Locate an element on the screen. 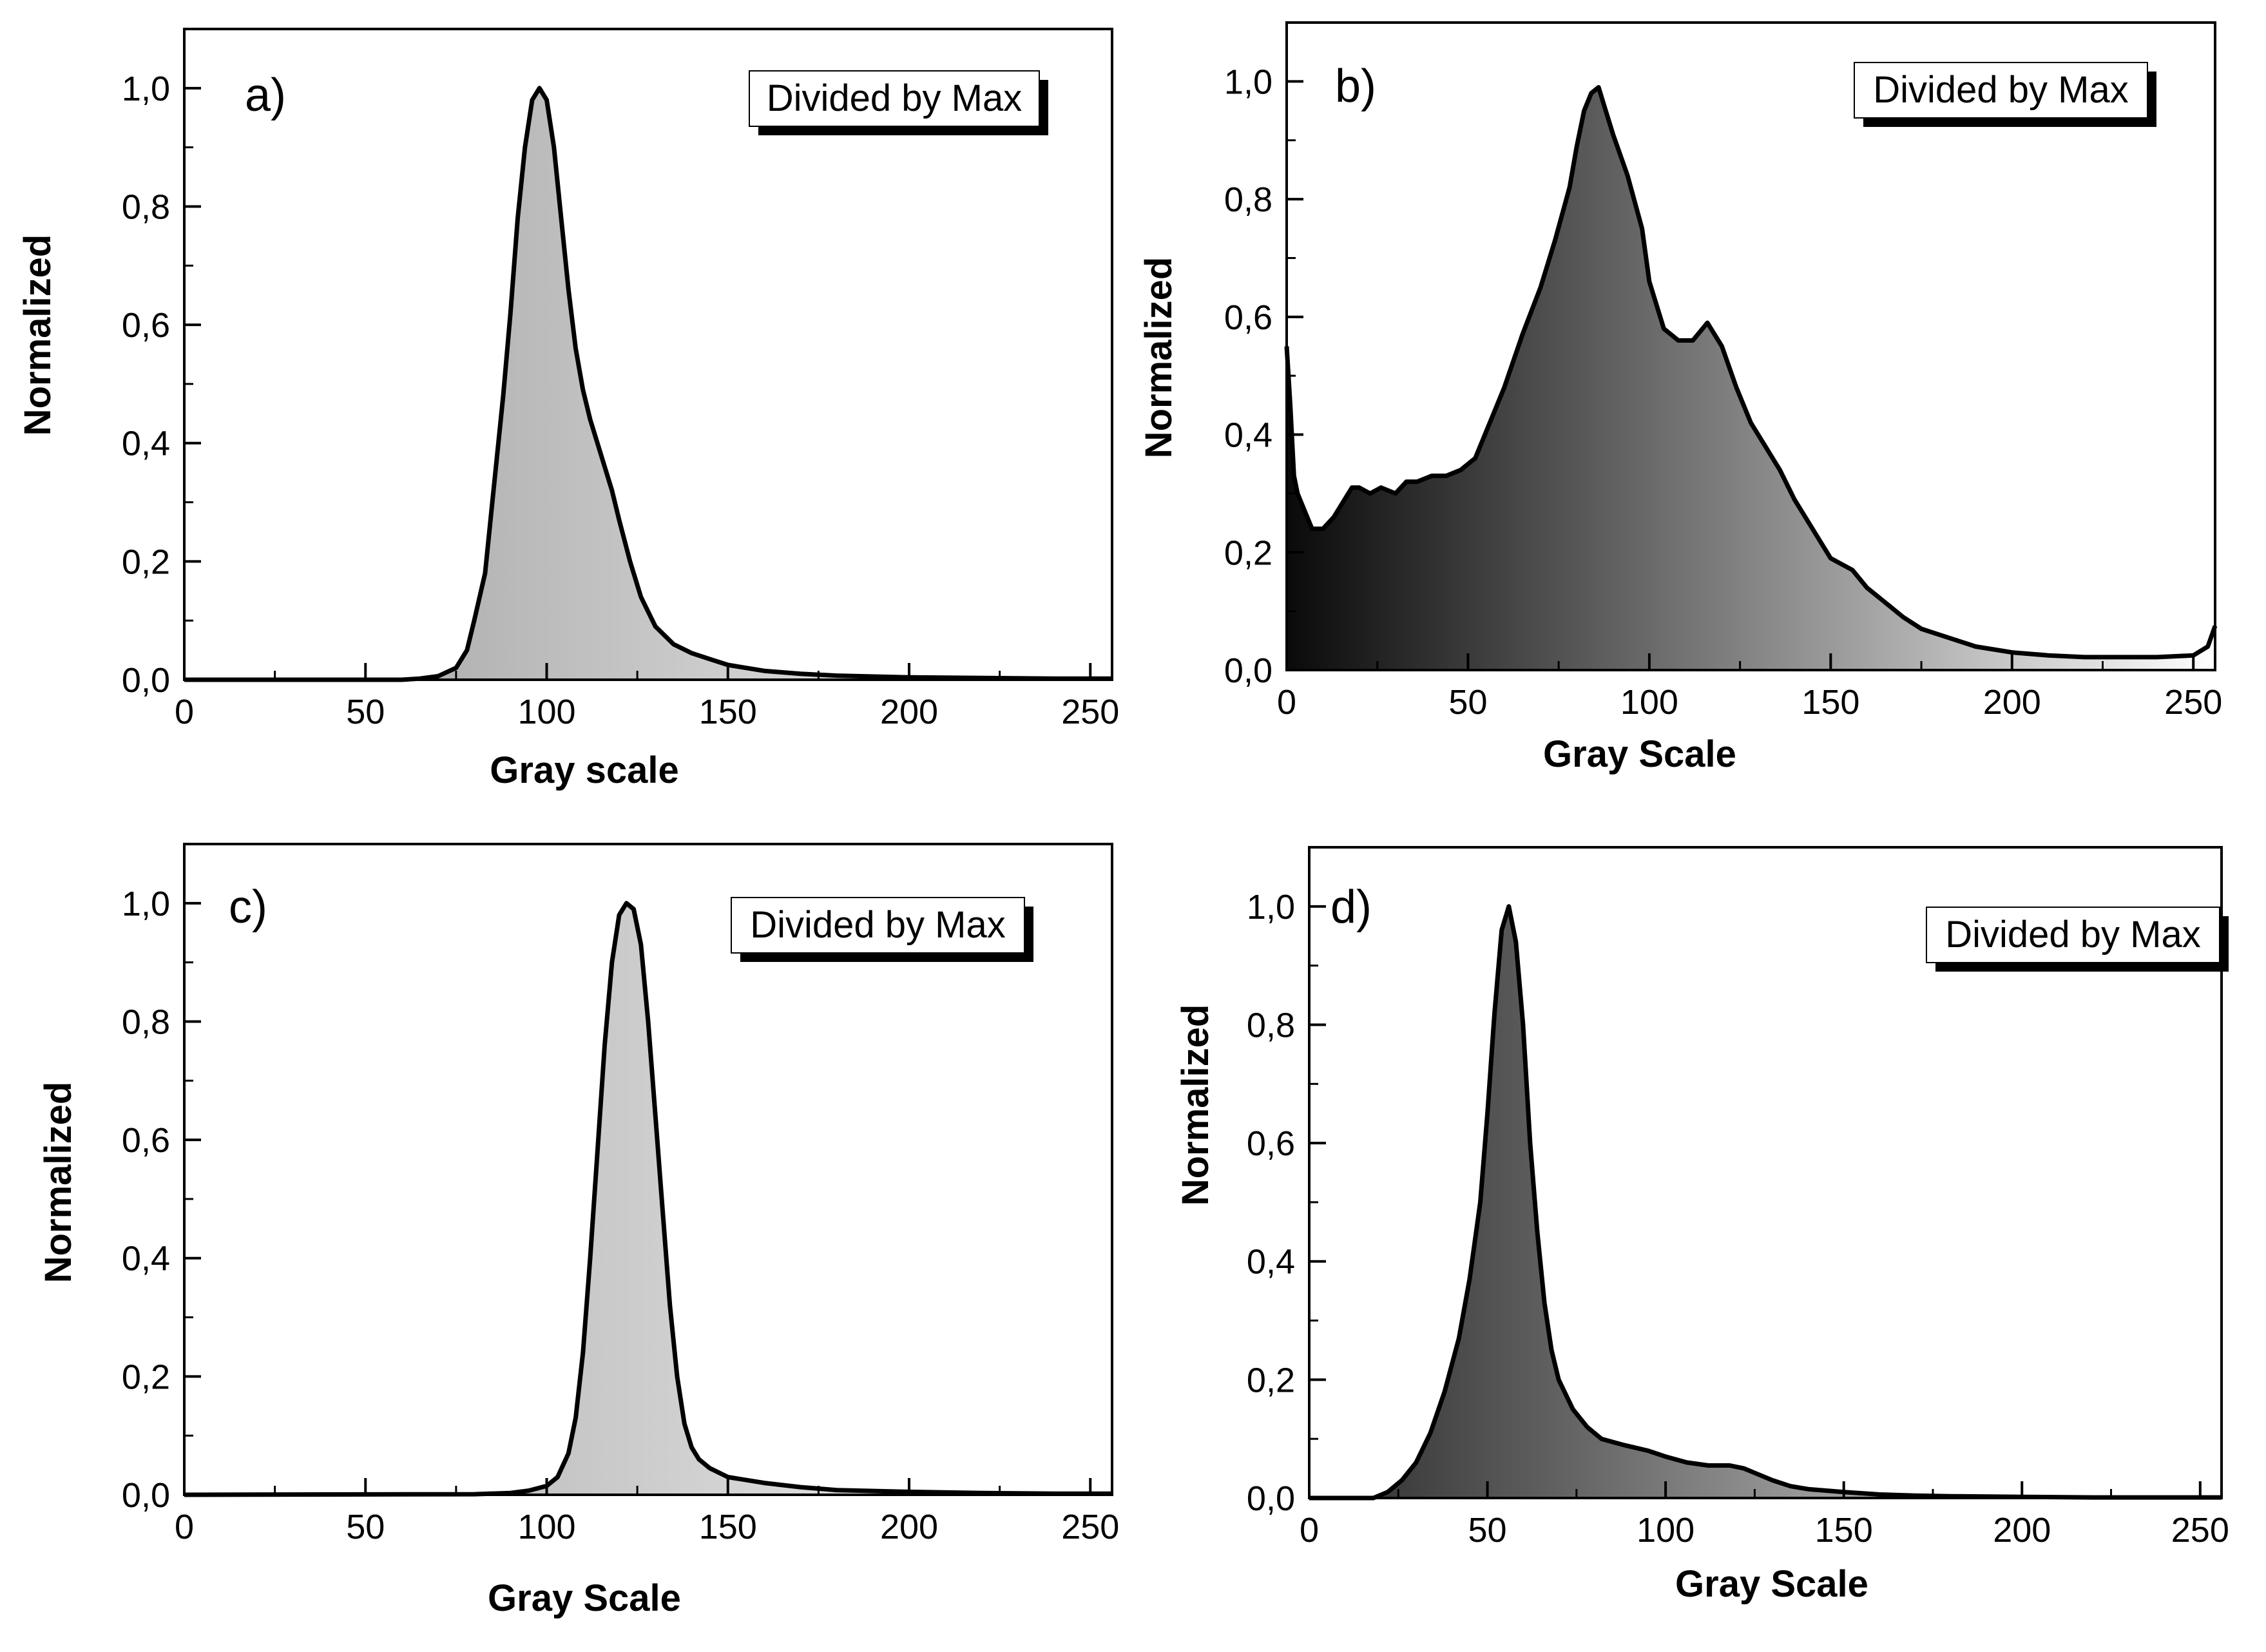 The image size is (2266, 1652). x-tick-label-d: 250 is located at coordinates (2200, 1531).